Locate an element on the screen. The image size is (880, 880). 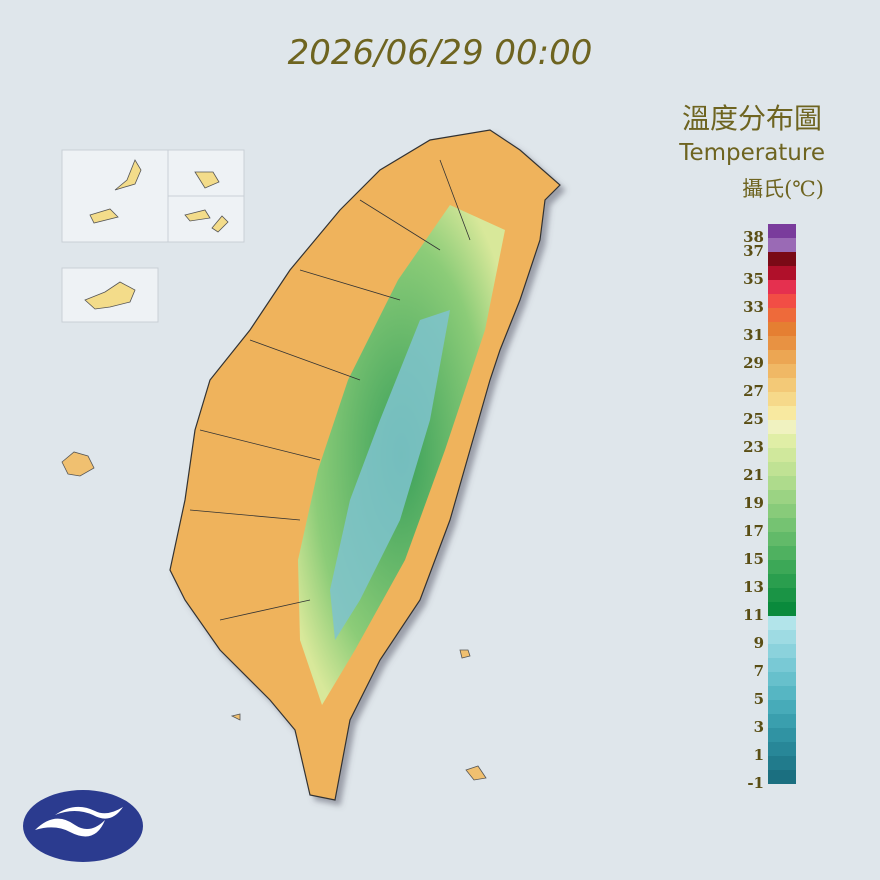
legend-tick-label: 23 is located at coordinates (753, 447).